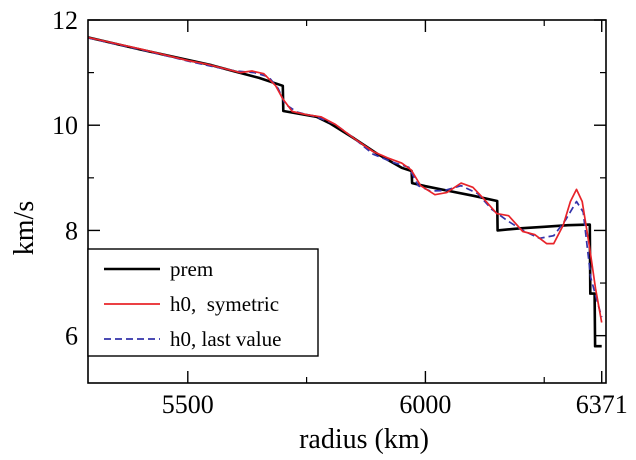 The image size is (636, 460). What do you see at coordinates (24, 228) in the screenshot?
I see `y-axis-label: km/s` at bounding box center [24, 228].